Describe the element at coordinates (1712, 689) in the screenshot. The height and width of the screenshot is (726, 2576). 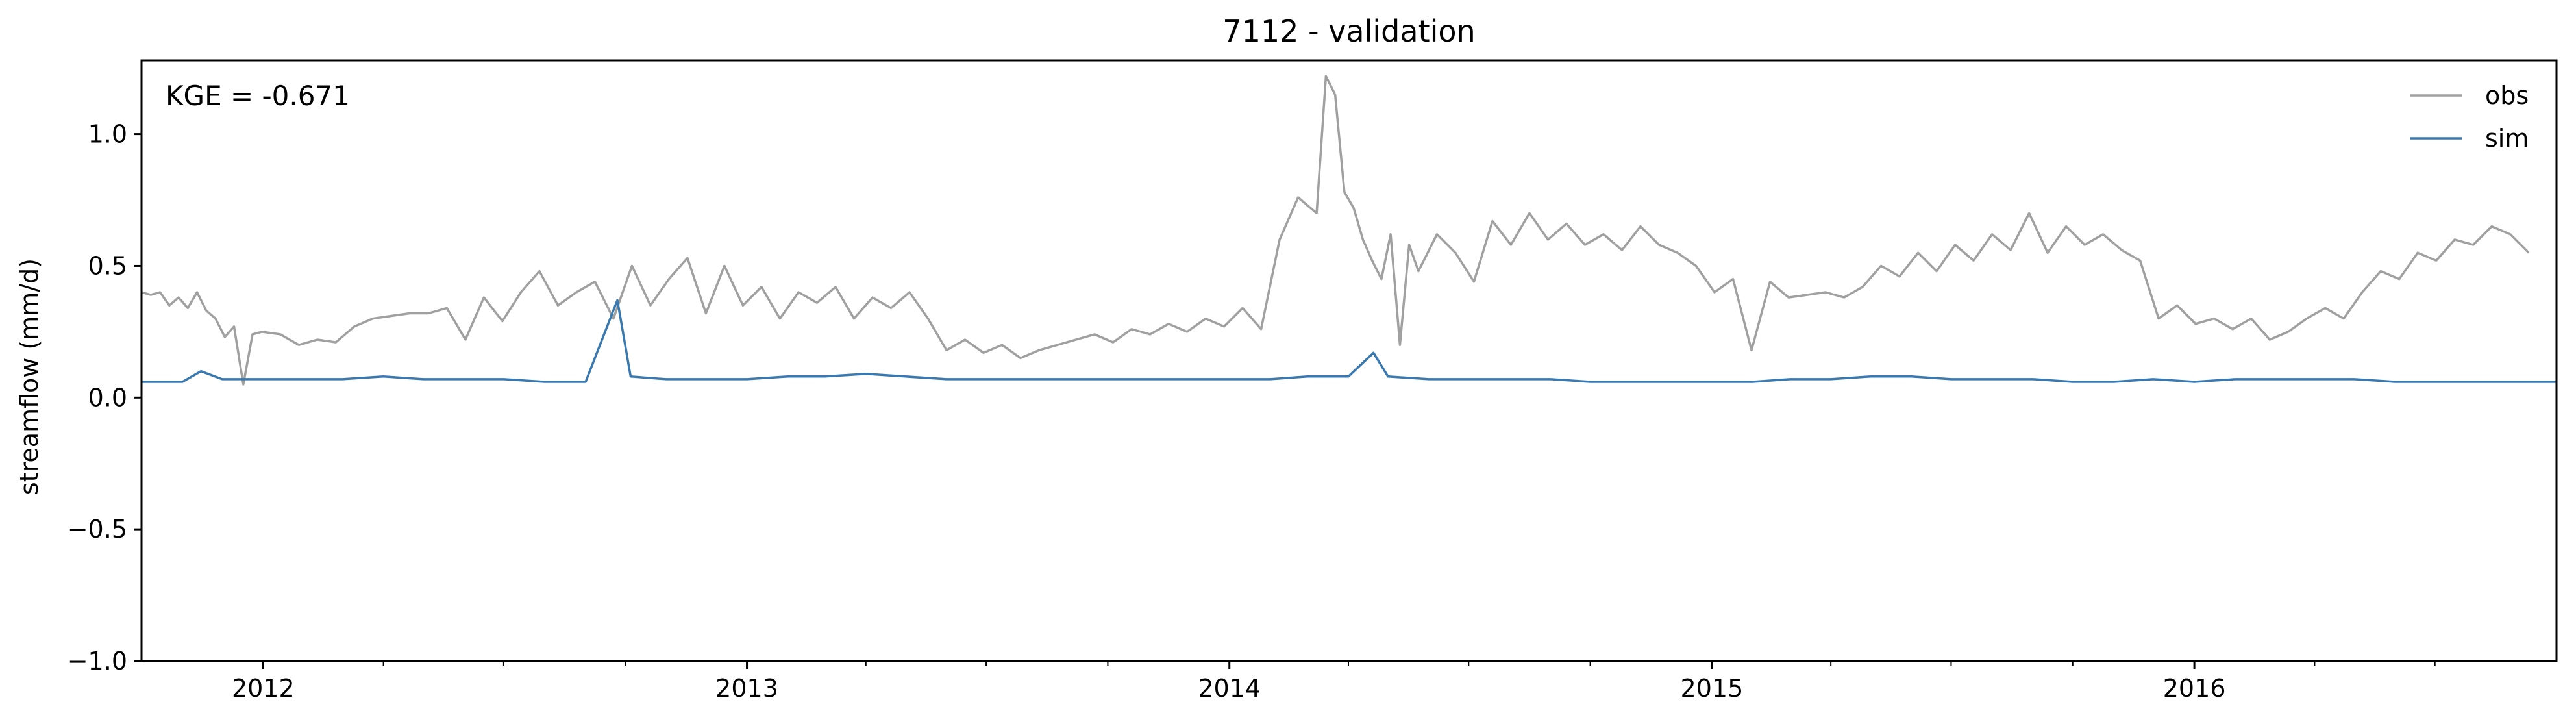
I see `x-tick-label: 2015` at that location.